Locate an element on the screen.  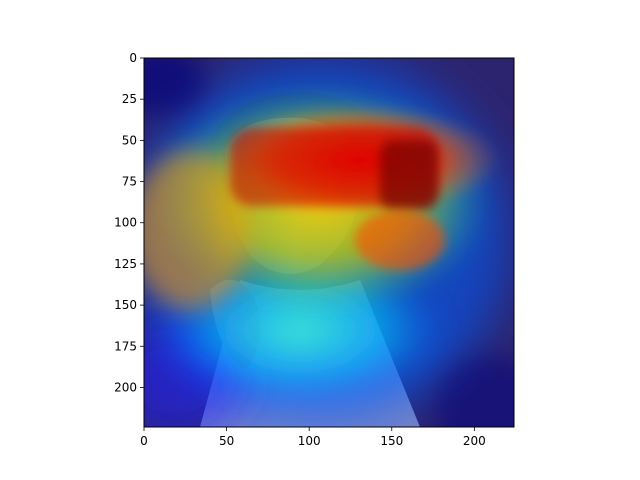
x-tick-label: 200 is located at coordinates (474, 441).